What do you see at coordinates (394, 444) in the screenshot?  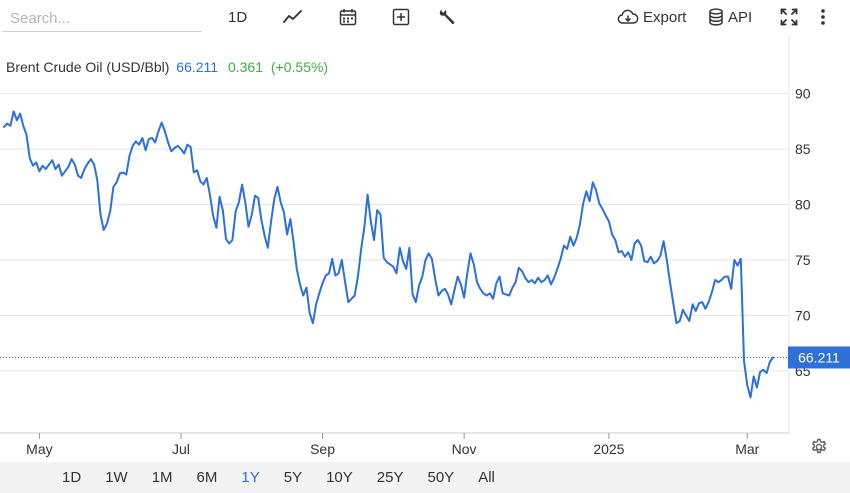 I see `x-axis: May Jul Sep Nov 2025 Mar` at bounding box center [394, 444].